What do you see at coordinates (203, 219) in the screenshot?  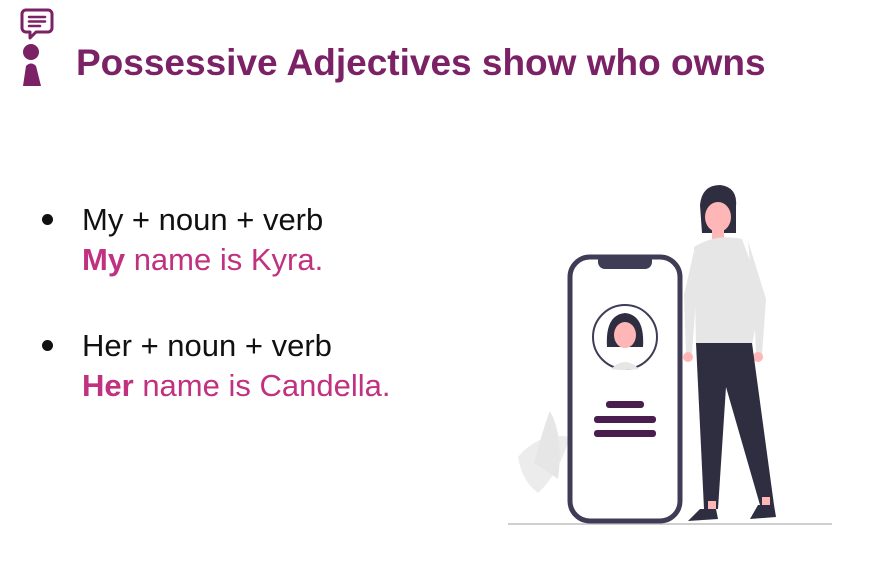 I see `formula-text: My + noun + verb` at bounding box center [203, 219].